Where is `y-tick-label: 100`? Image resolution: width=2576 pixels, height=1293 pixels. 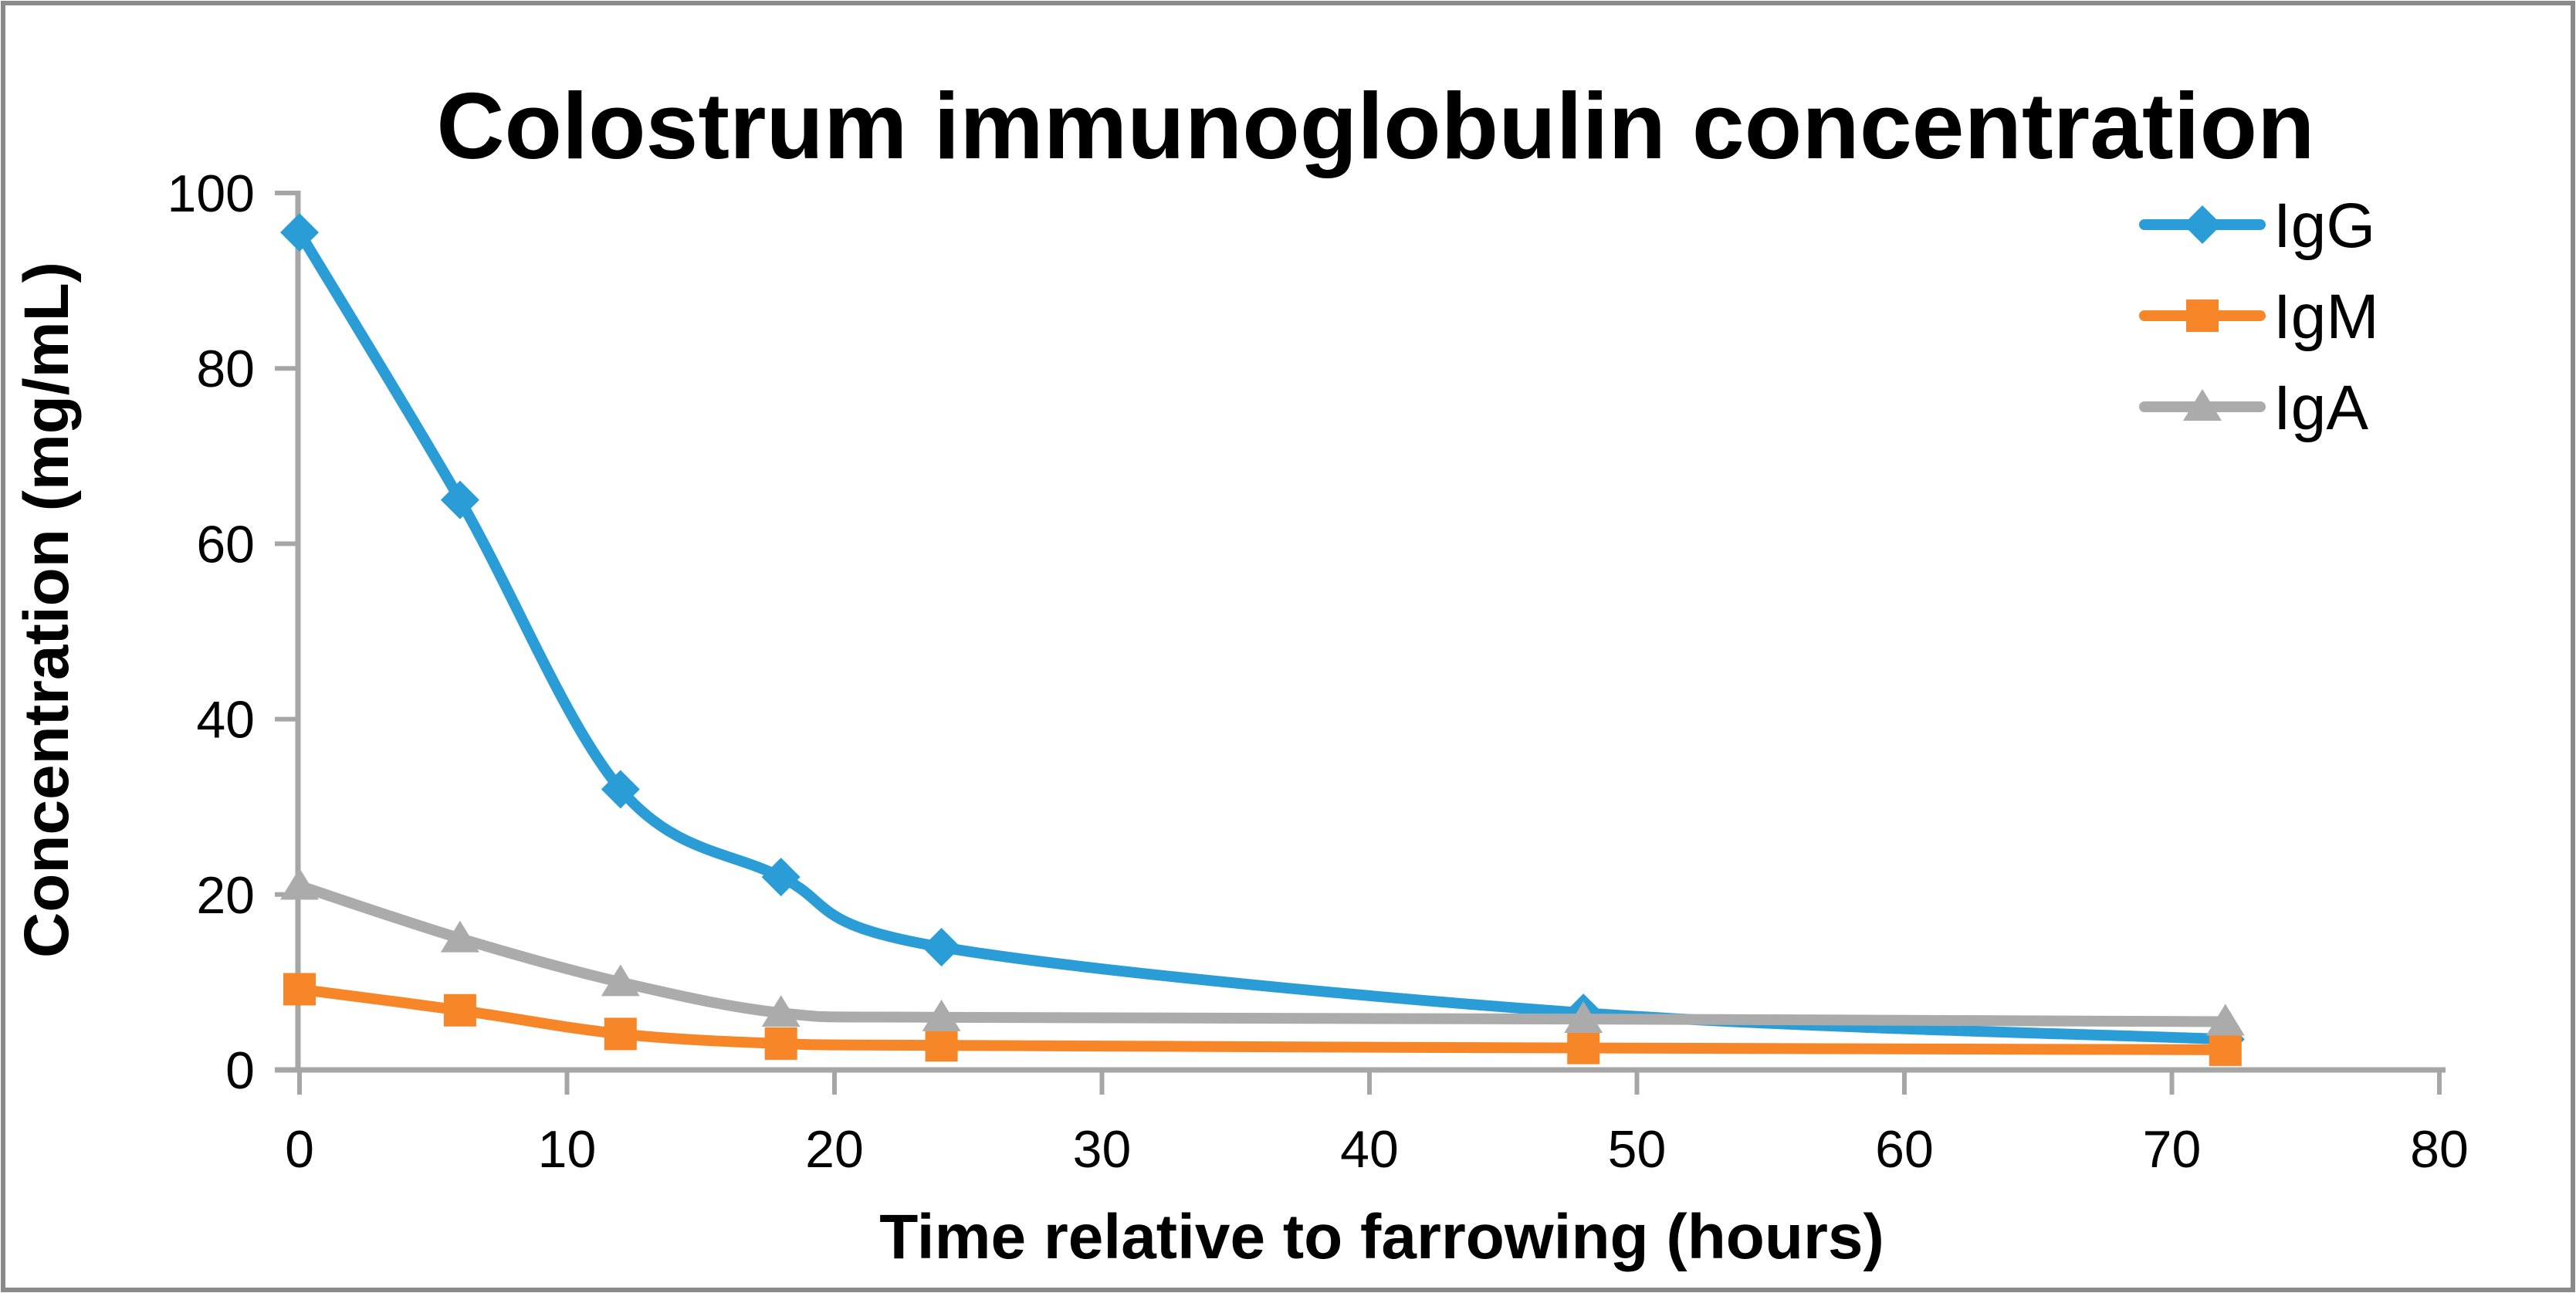 y-tick-label: 100 is located at coordinates (212, 193).